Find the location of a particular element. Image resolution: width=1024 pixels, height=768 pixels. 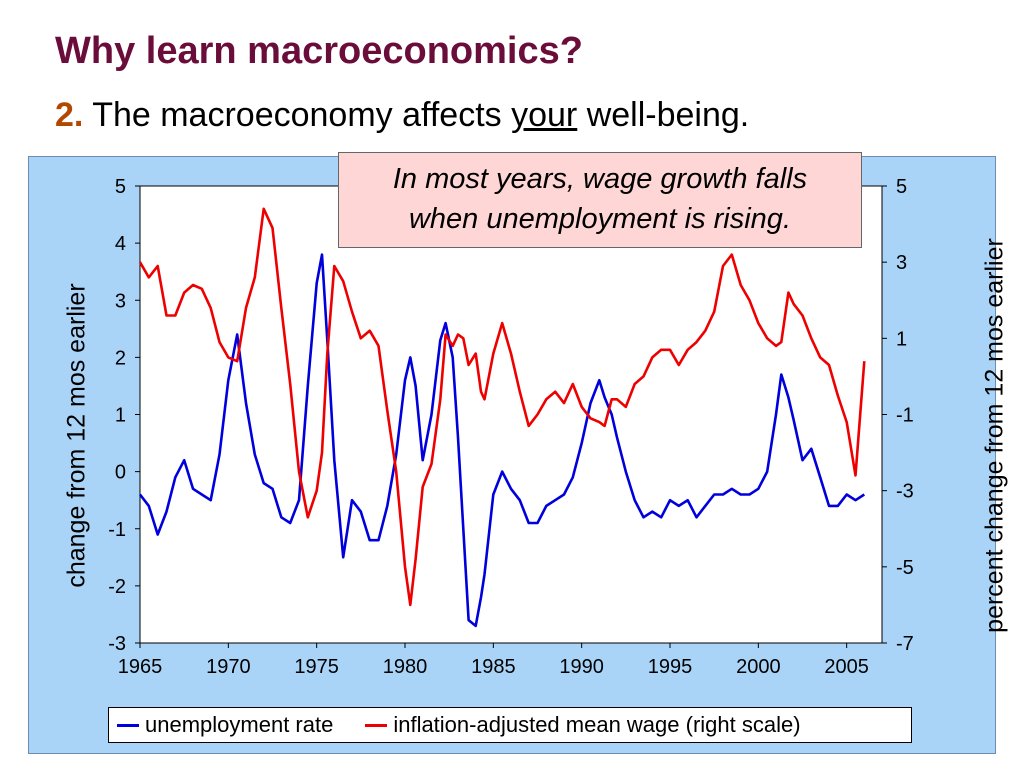

x-tick-label: 1965 is located at coordinates (140, 667).